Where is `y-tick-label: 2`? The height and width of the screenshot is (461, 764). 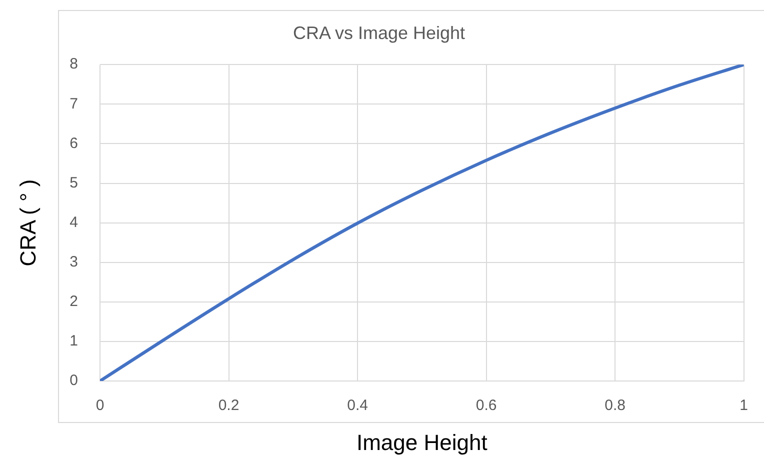
y-tick-label: 2 is located at coordinates (74, 301).